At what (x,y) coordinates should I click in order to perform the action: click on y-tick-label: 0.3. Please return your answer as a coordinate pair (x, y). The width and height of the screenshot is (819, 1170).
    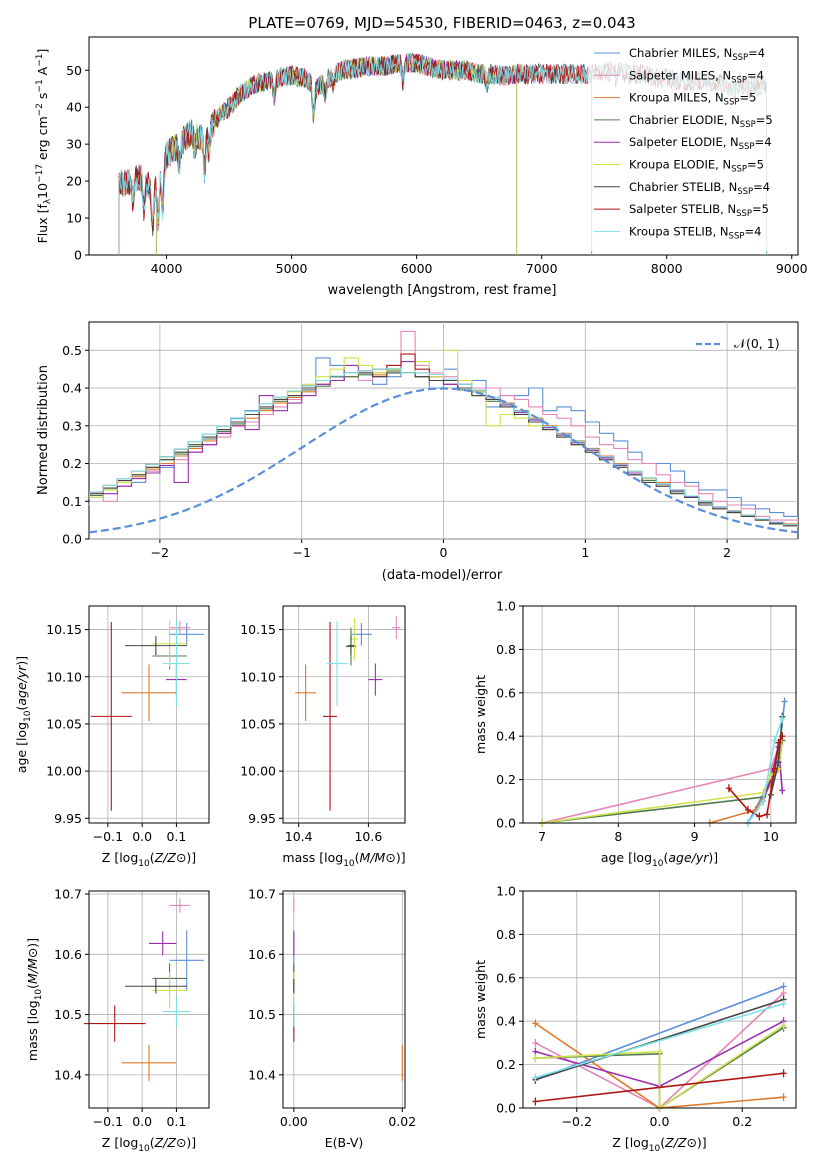
    Looking at the image, I should click on (72, 425).